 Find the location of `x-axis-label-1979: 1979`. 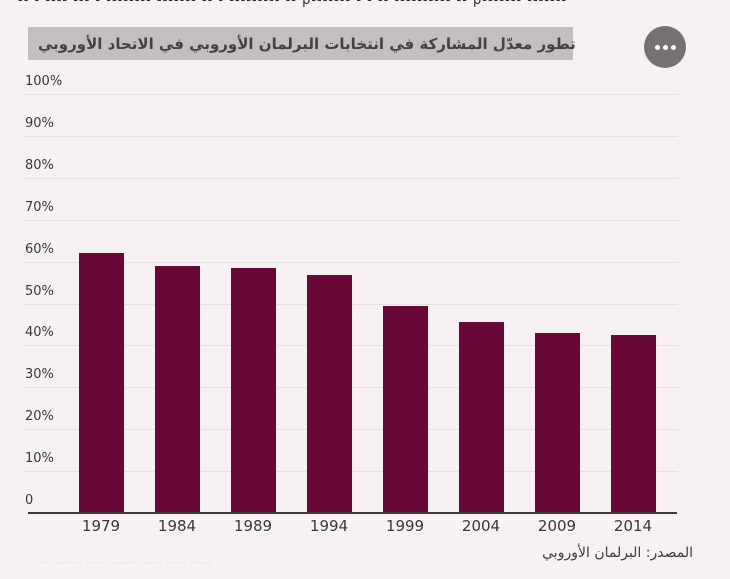

x-axis-label-1979: 1979 is located at coordinates (101, 526).